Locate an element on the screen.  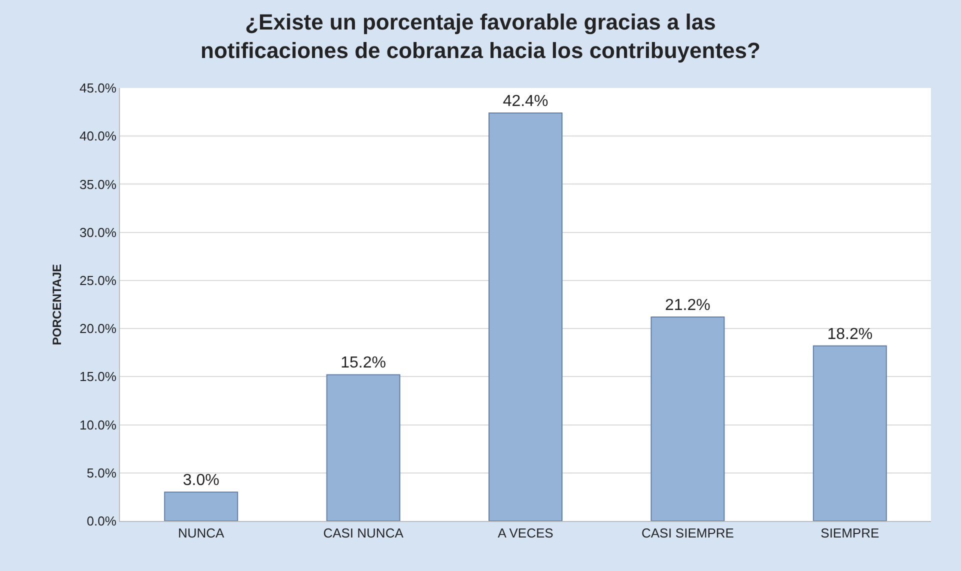
y-axis-title: PORCENTAJE is located at coordinates (57, 305).